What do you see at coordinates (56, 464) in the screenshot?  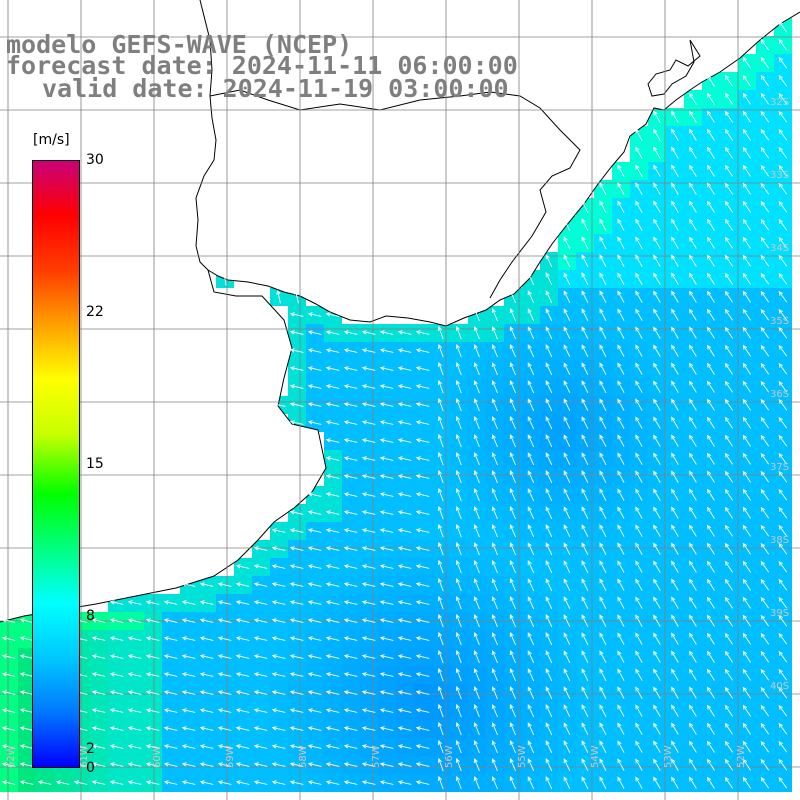 I see `colorbar` at bounding box center [56, 464].